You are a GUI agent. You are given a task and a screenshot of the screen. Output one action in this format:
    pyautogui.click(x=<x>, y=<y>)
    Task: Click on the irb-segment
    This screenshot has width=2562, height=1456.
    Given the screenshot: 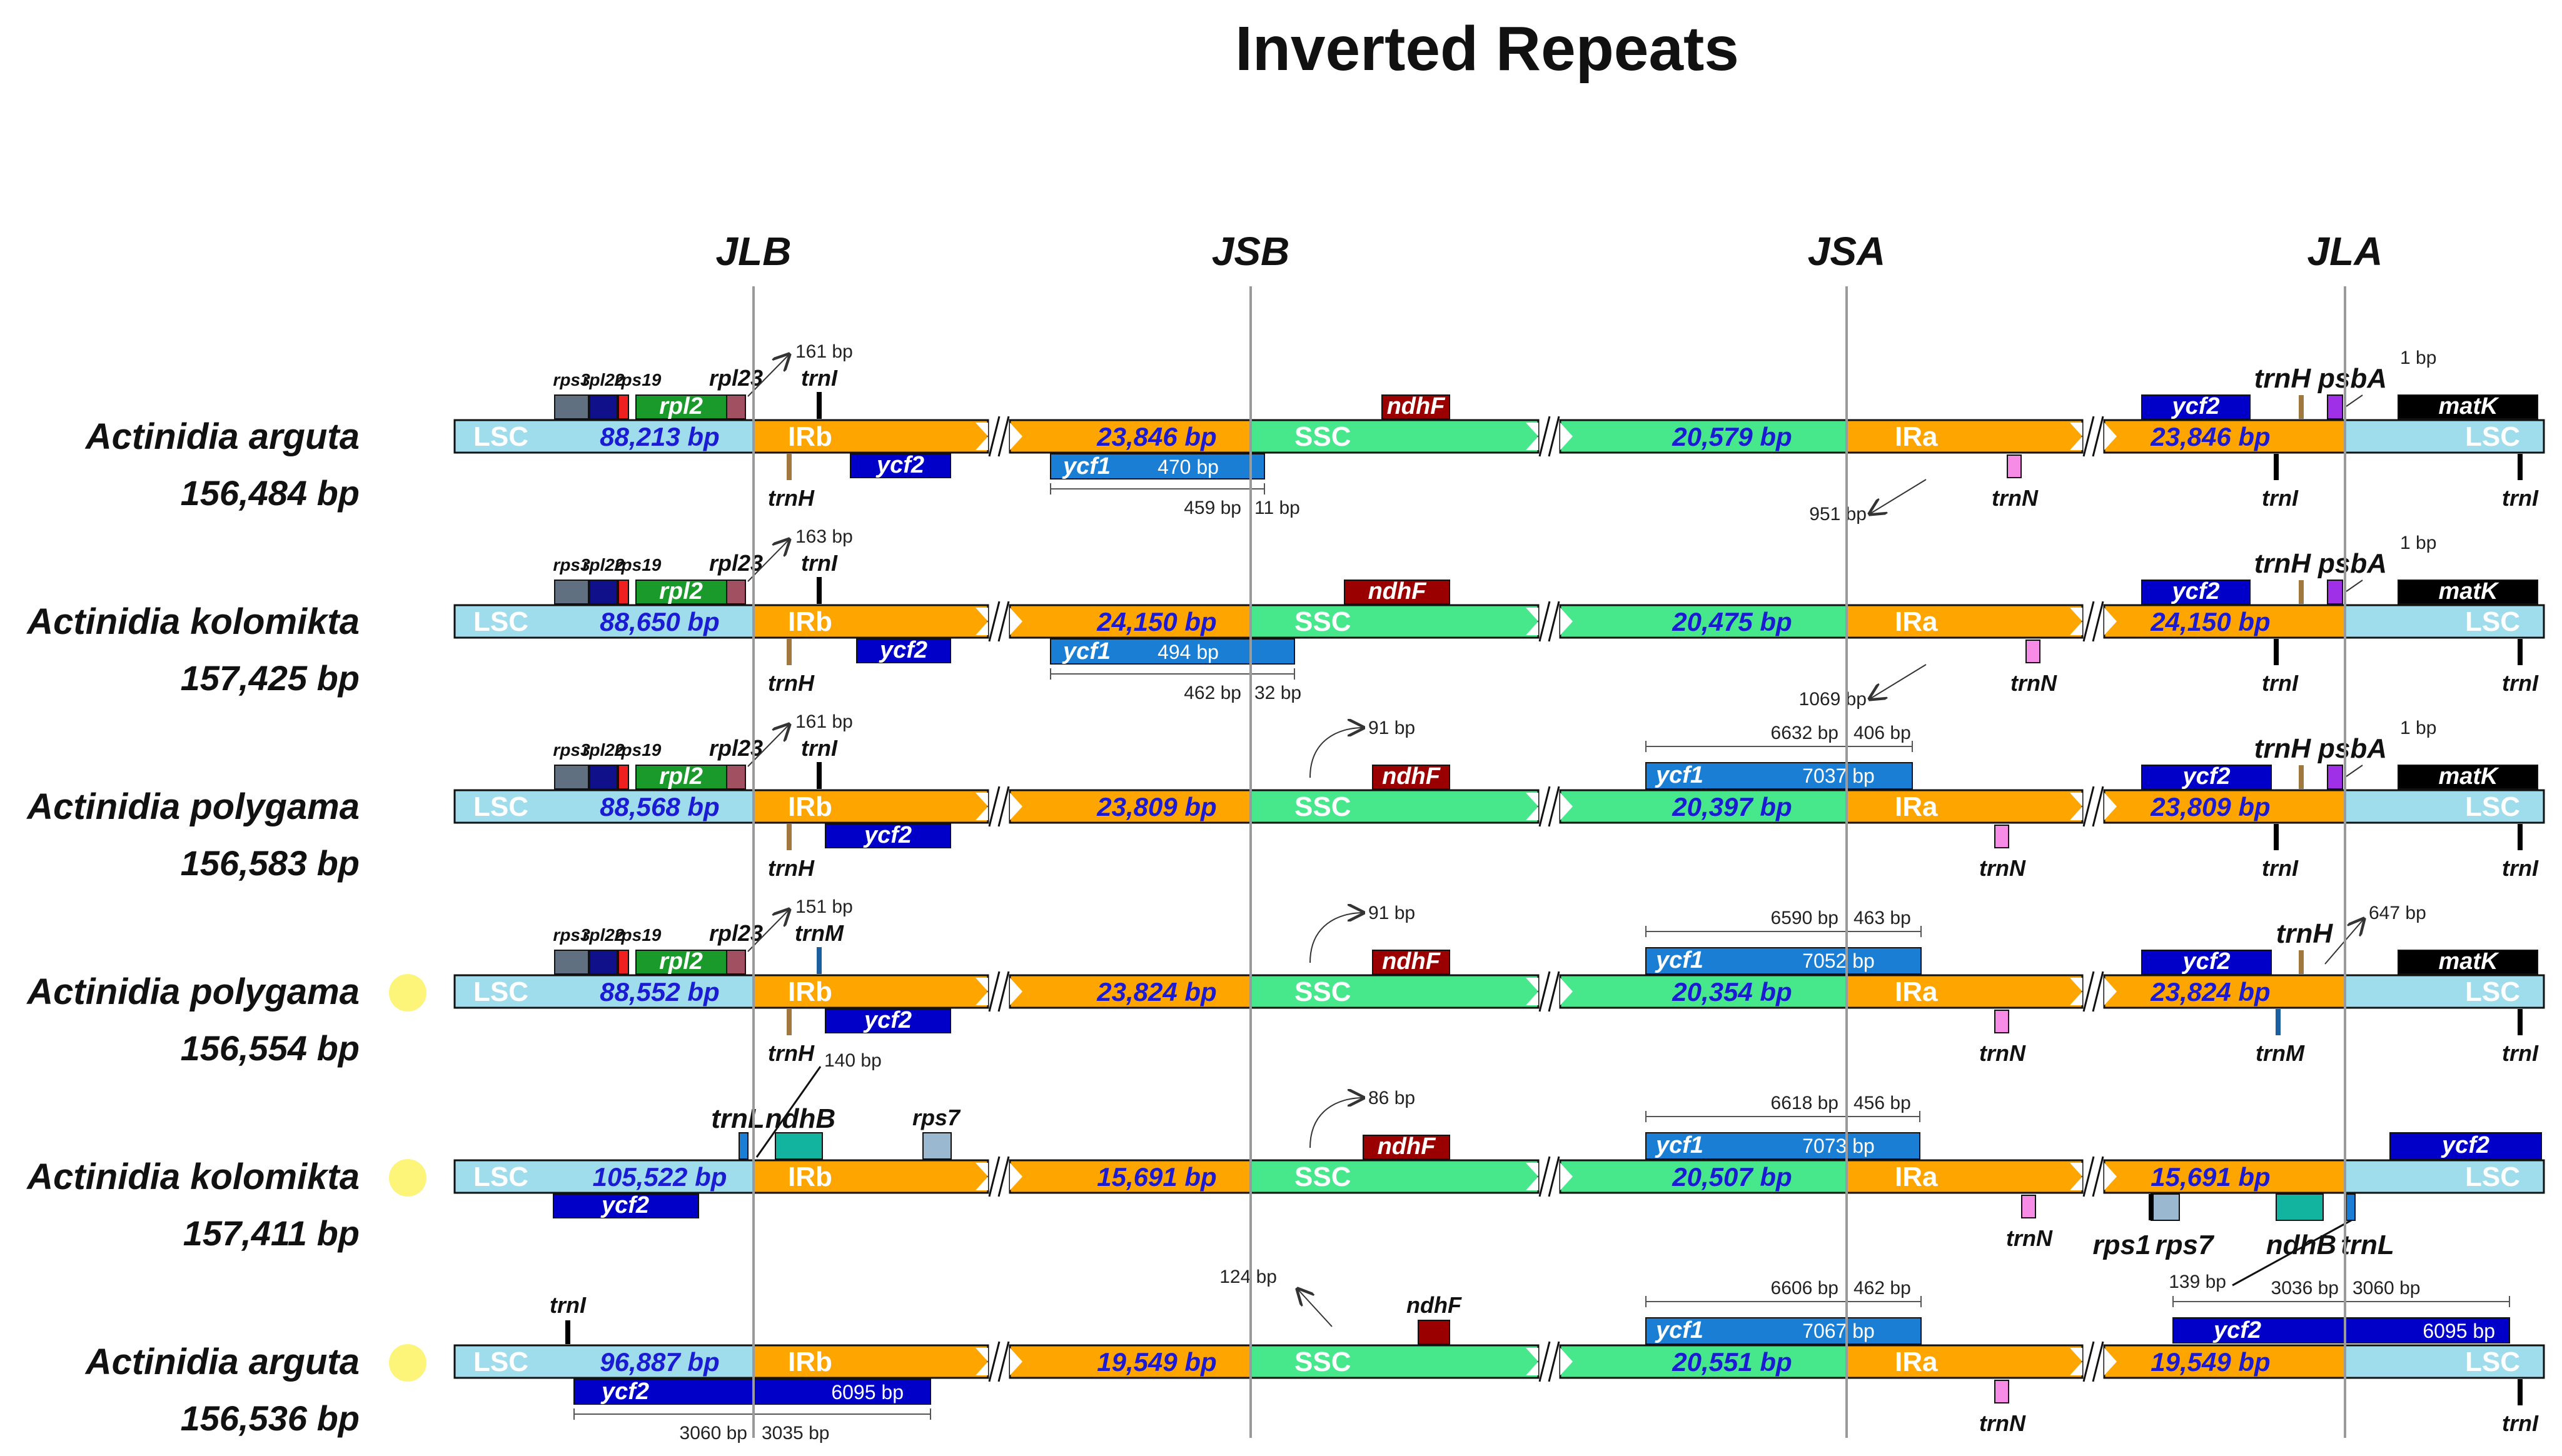 What is the action you would take?
    pyautogui.click(x=870, y=991)
    